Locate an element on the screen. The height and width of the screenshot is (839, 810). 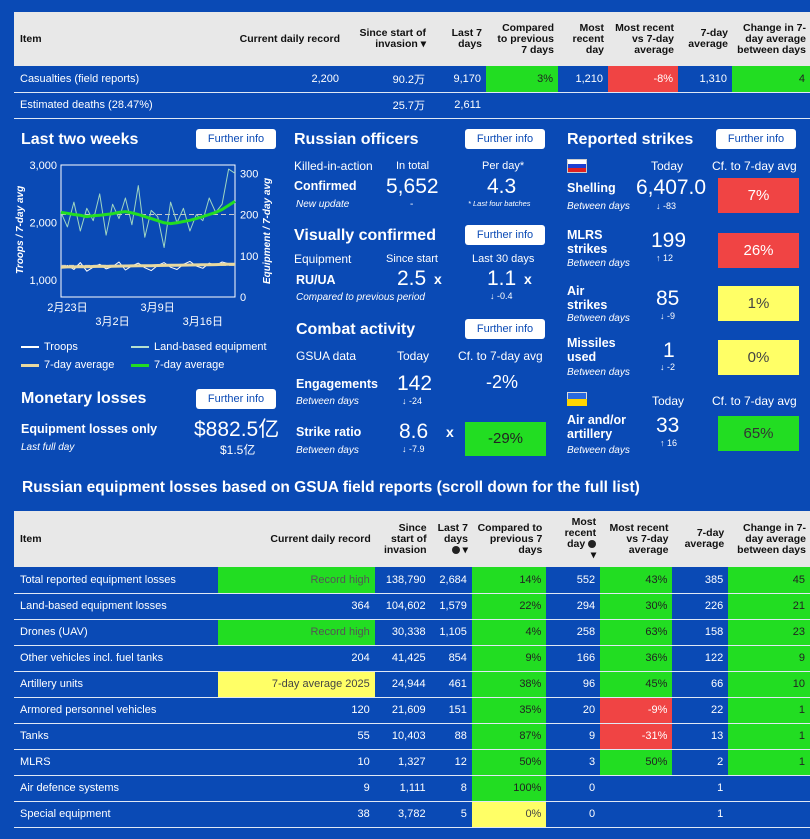
missiles-sub: Between days is located at coordinates (598, 372).